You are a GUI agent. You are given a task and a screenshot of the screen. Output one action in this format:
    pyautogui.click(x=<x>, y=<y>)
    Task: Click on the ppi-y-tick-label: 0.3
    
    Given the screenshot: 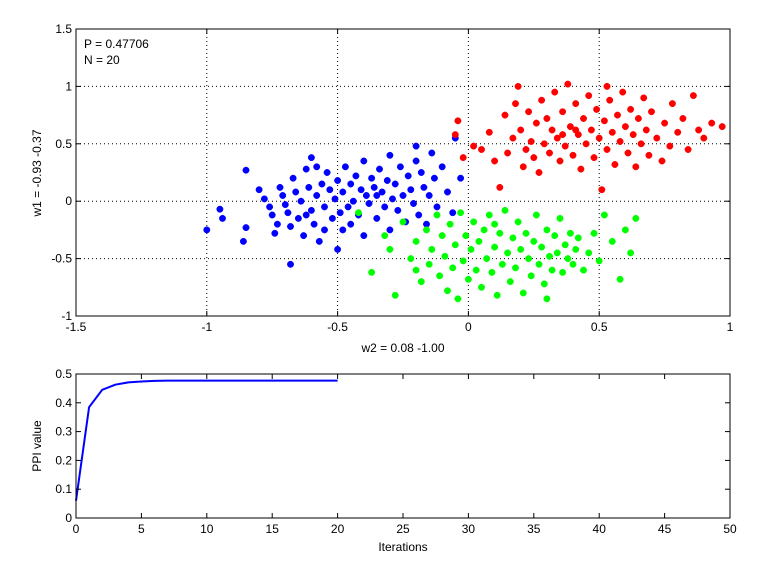 What is the action you would take?
    pyautogui.click(x=63, y=432)
    